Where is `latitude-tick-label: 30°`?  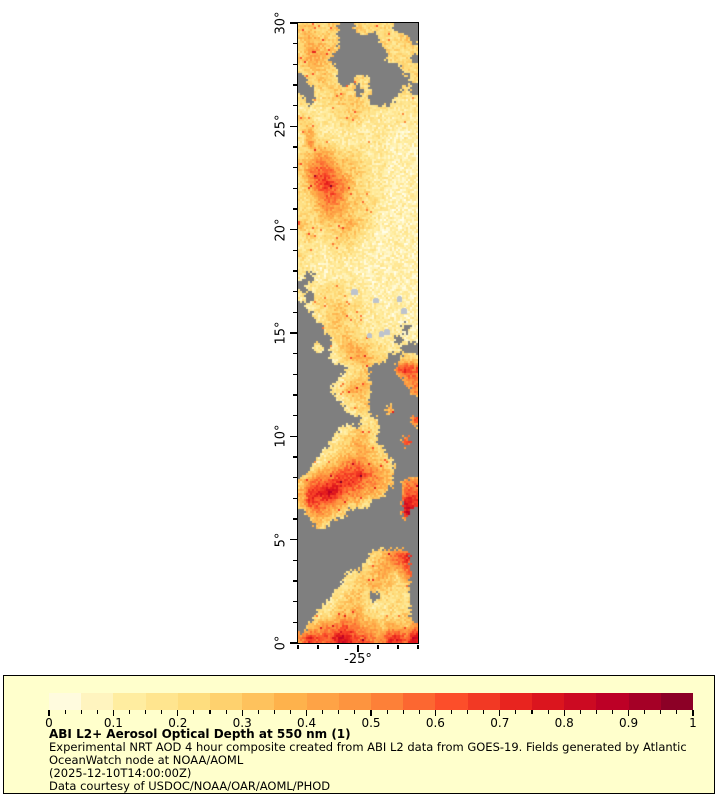 latitude-tick-label: 30° is located at coordinates (281, 23).